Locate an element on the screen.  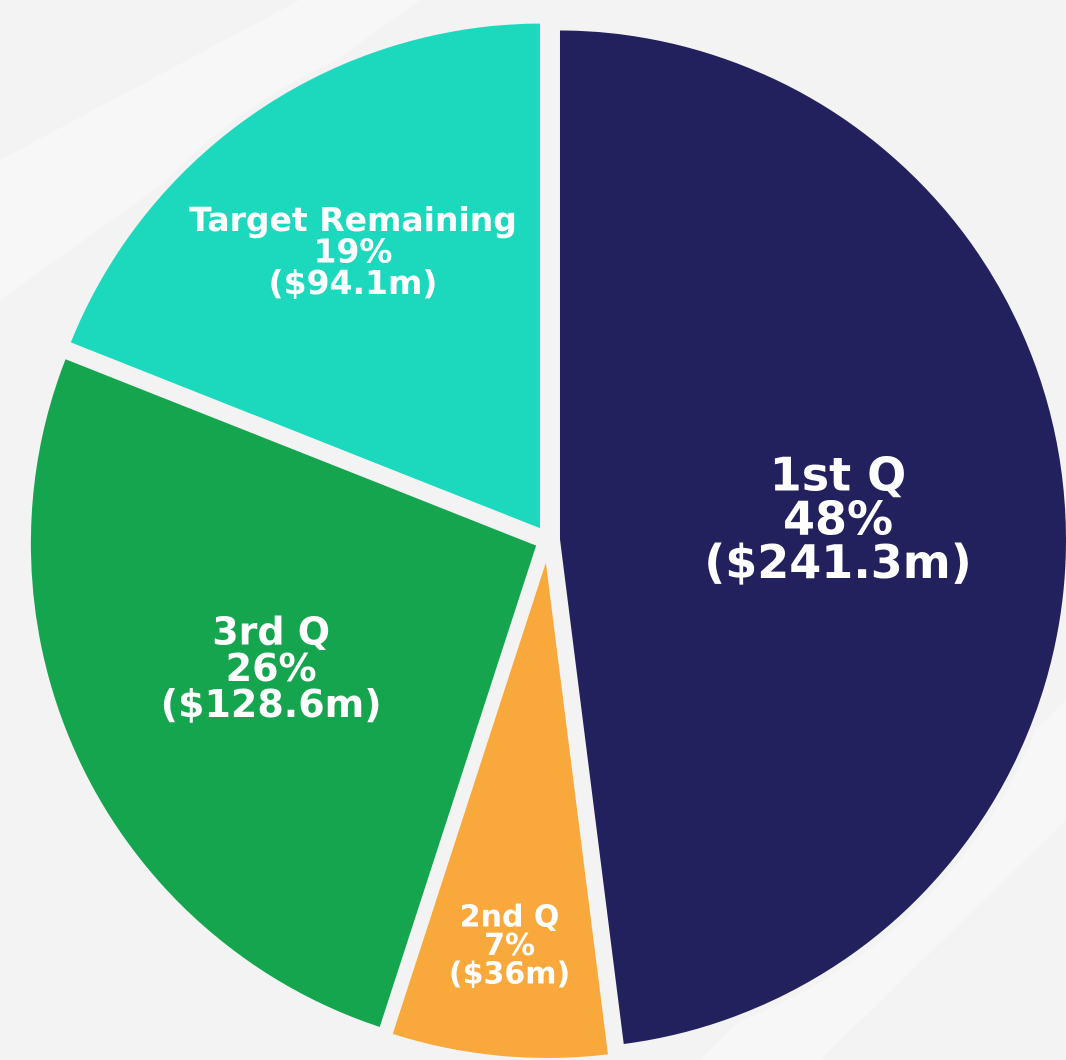
slice-amount: ($128.6m) is located at coordinates (271, 704).